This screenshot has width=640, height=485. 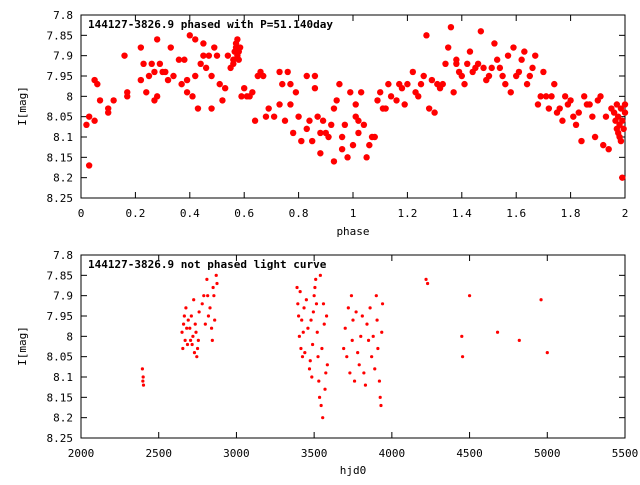 What do you see at coordinates (625, 213) in the screenshot?
I see `x-tick-label: 2` at bounding box center [625, 213].